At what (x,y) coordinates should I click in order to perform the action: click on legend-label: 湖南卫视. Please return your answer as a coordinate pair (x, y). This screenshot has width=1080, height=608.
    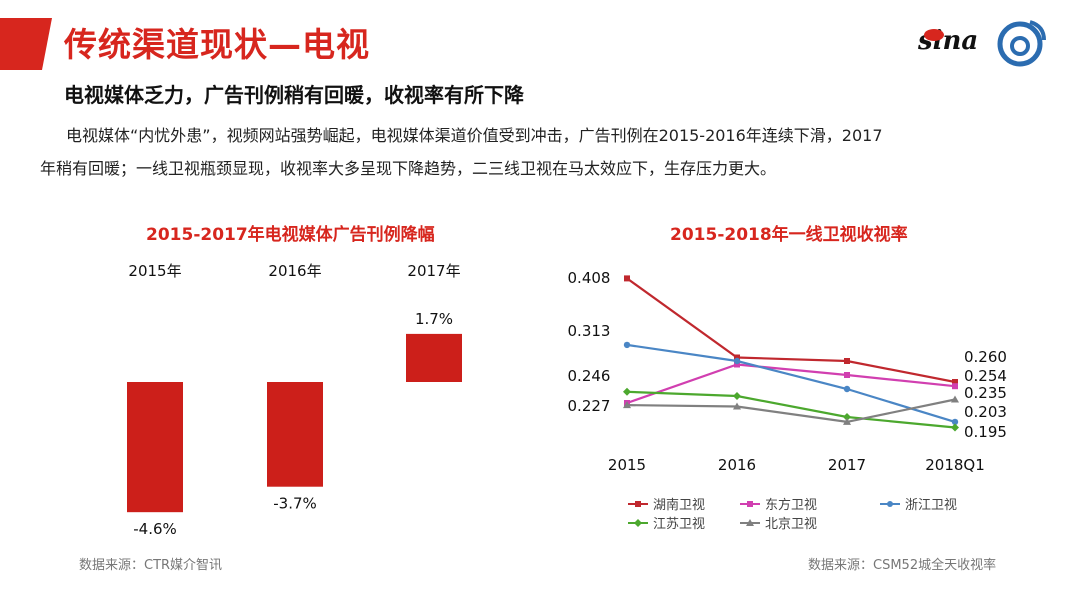
    Looking at the image, I should click on (679, 505).